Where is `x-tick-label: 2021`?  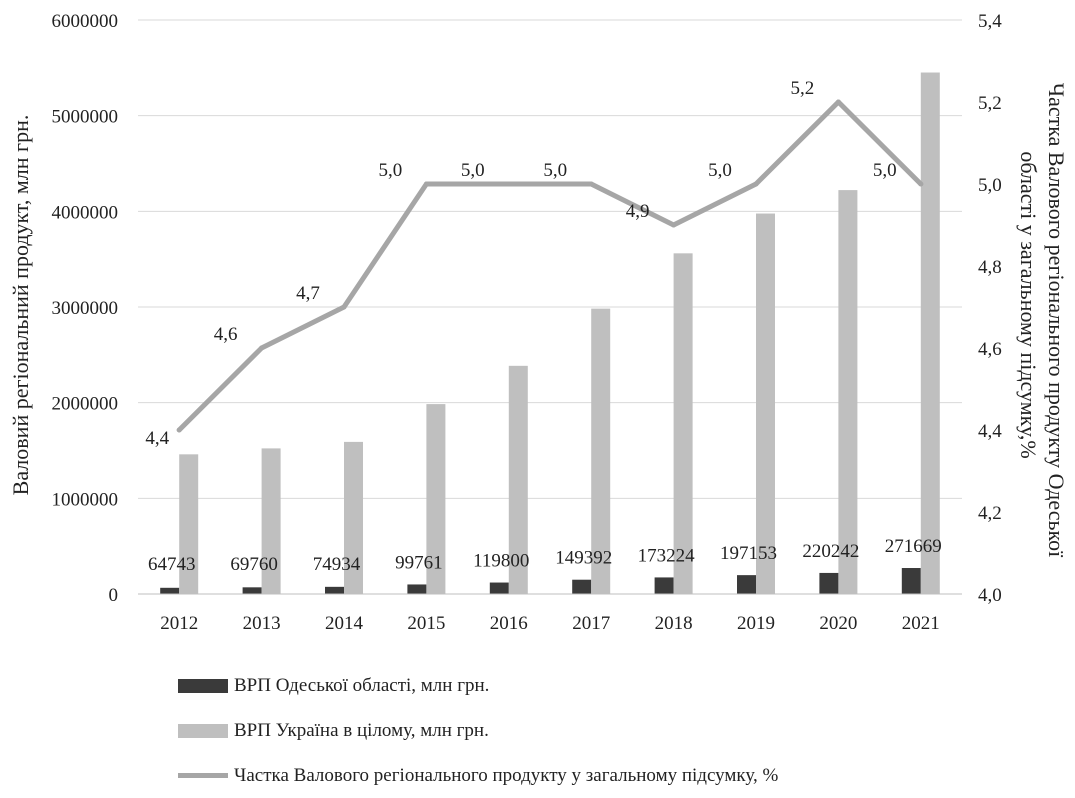 x-tick-label: 2021 is located at coordinates (921, 623).